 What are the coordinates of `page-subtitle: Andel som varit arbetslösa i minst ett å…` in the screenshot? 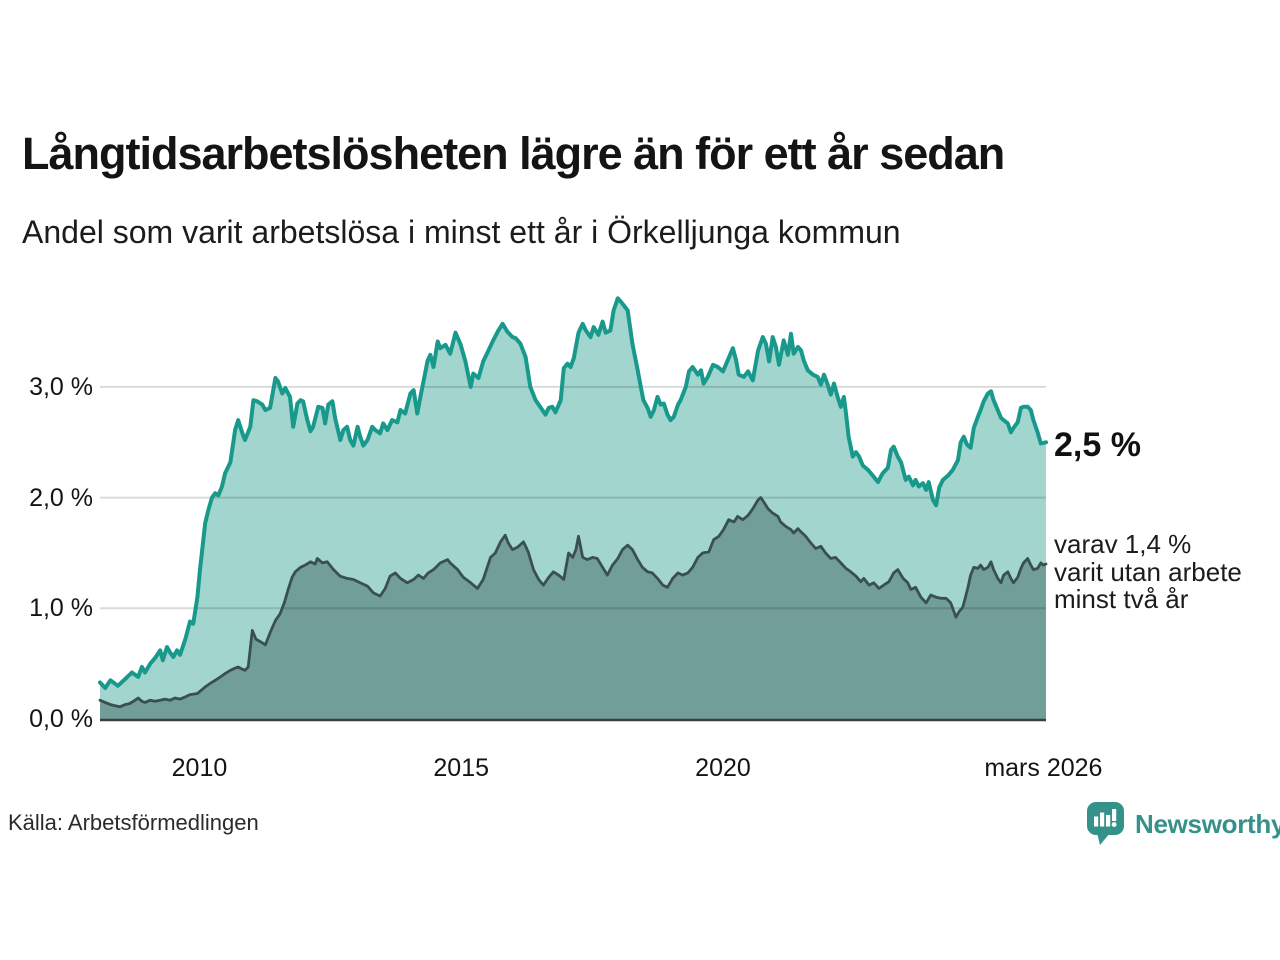 It's located at (461, 232).